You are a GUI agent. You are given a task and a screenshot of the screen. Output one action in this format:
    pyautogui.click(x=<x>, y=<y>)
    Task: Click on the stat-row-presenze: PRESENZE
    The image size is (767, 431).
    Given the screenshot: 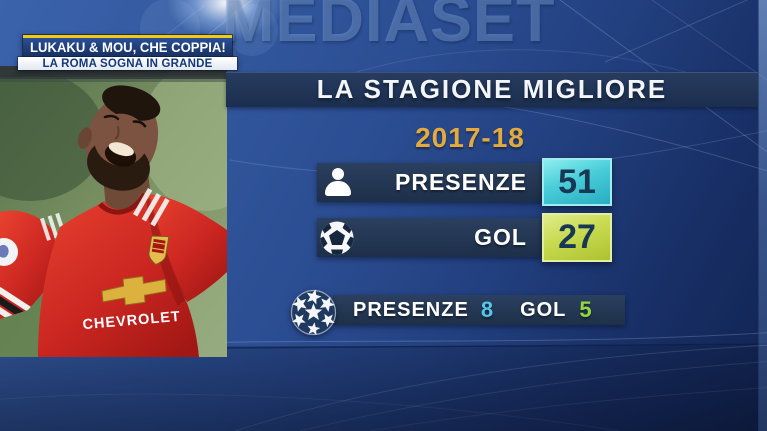 What is the action you would take?
    pyautogui.click(x=429, y=182)
    